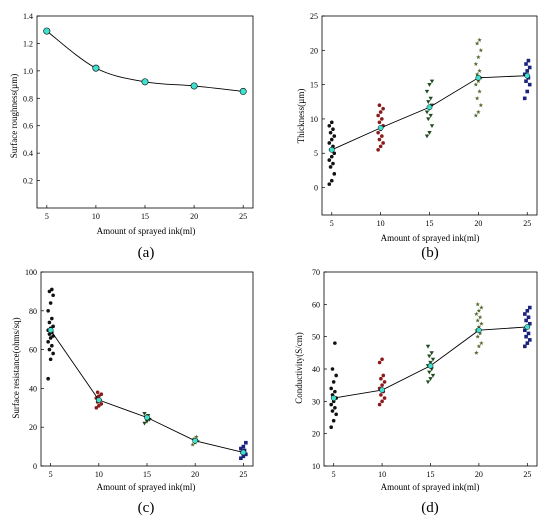  Describe the element at coordinates (301, 116) in the screenshot. I see `ylabel-b: Thickness(µm)` at that location.